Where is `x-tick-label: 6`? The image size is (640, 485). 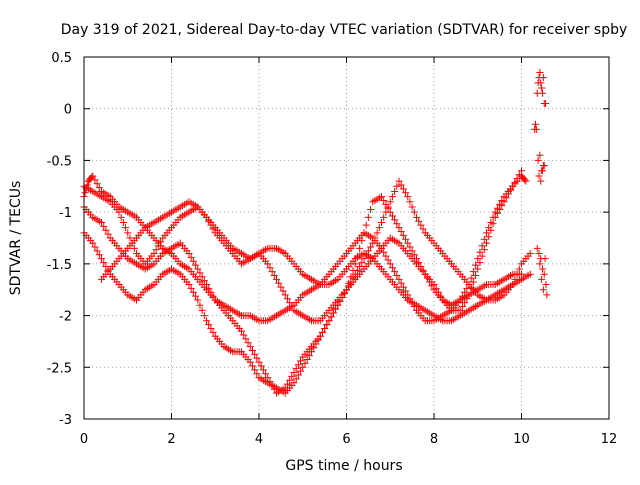 x-tick-label: 6 is located at coordinates (346, 439).